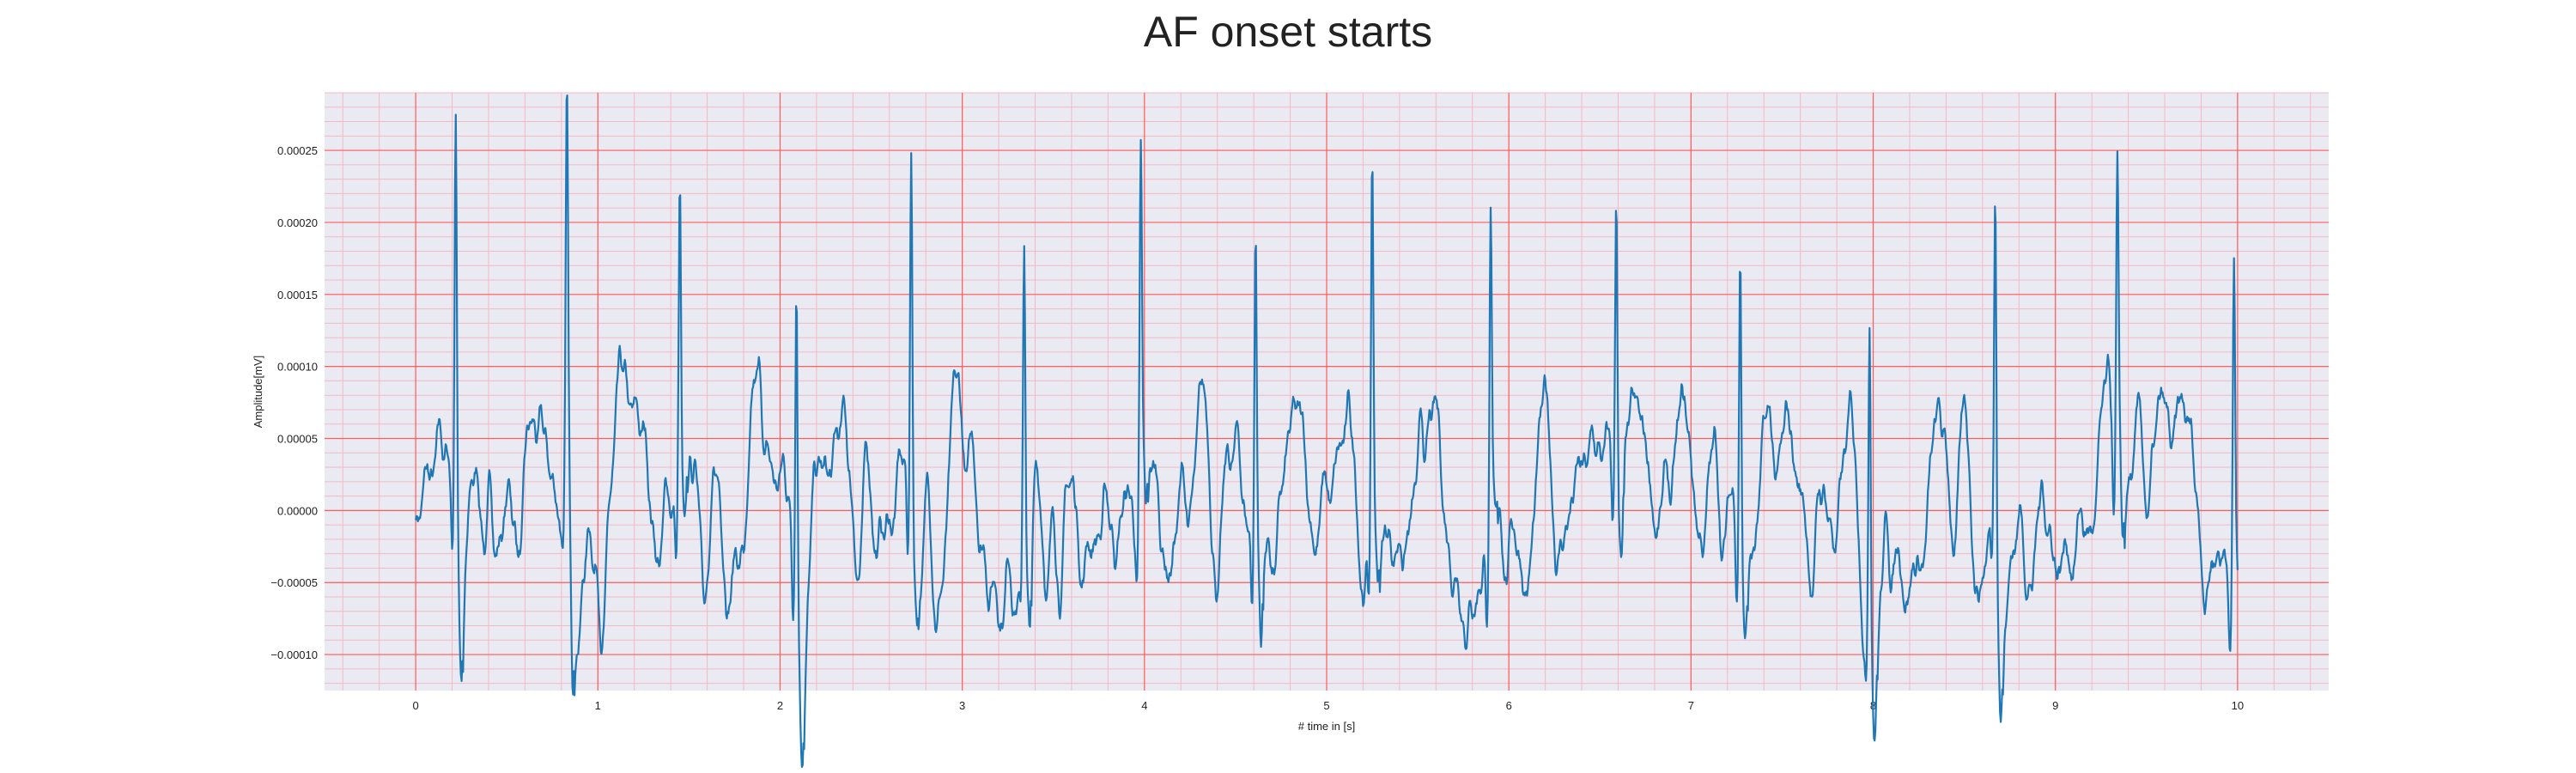 This screenshot has height=773, width=2576. What do you see at coordinates (297, 222) in the screenshot?
I see `y-tick-label: 0.00020` at bounding box center [297, 222].